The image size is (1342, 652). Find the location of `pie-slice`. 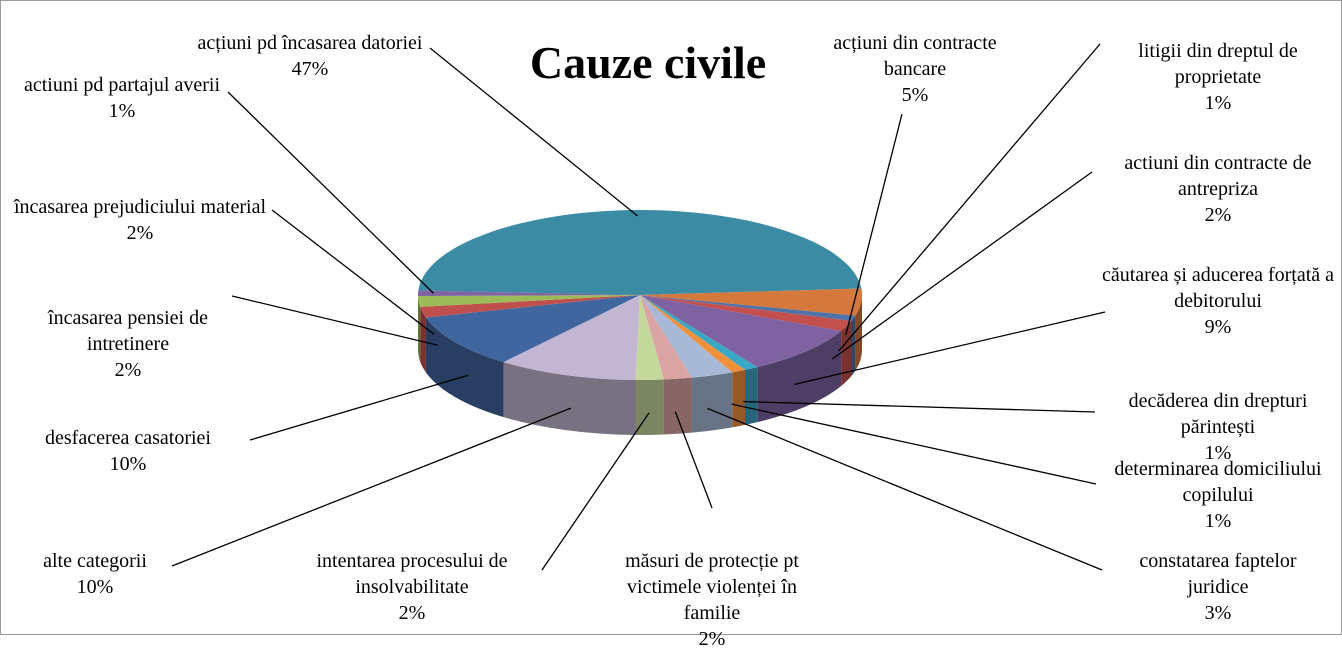

pie-slice is located at coordinates (639, 252).